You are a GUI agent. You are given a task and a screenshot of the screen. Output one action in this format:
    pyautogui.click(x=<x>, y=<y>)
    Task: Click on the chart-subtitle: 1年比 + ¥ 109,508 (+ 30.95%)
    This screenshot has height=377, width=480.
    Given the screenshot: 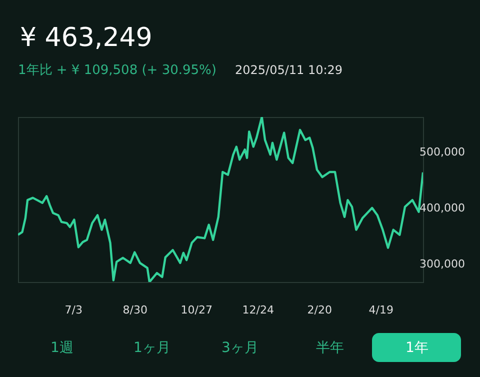 What is the action you would take?
    pyautogui.click(x=117, y=70)
    